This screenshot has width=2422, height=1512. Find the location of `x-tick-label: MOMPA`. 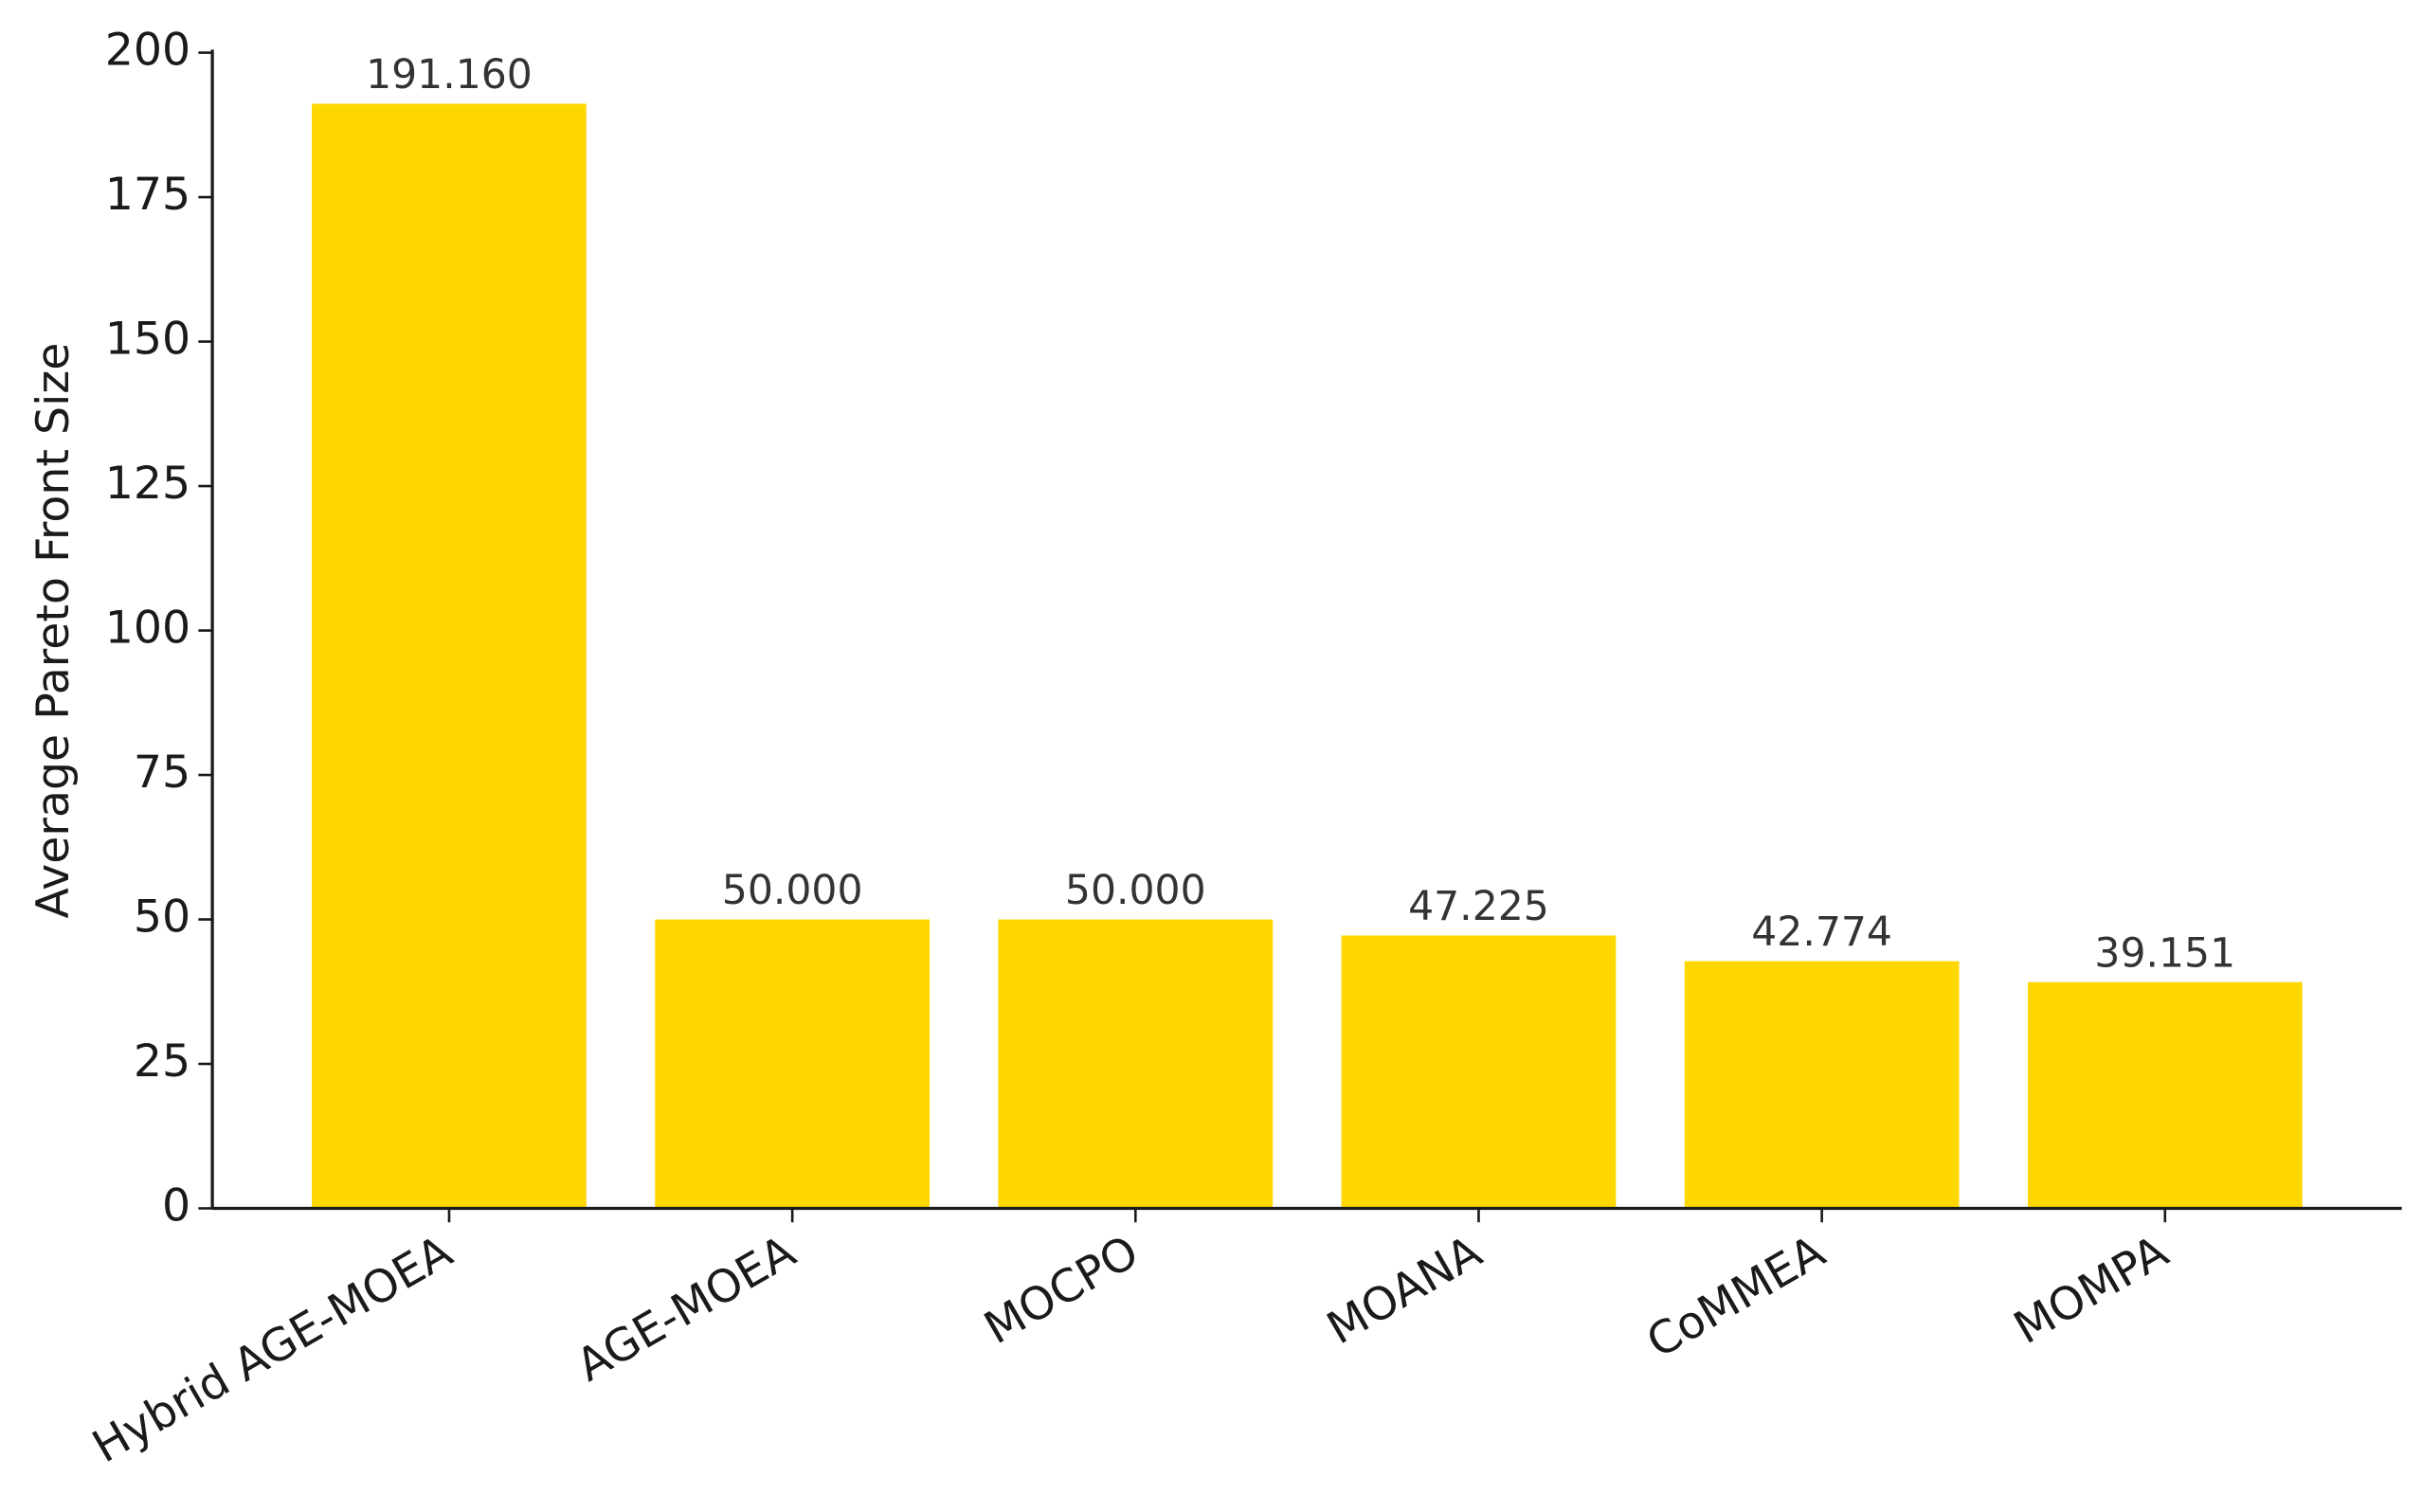

x-tick-label: MOMPA is located at coordinates (2091, 1290).